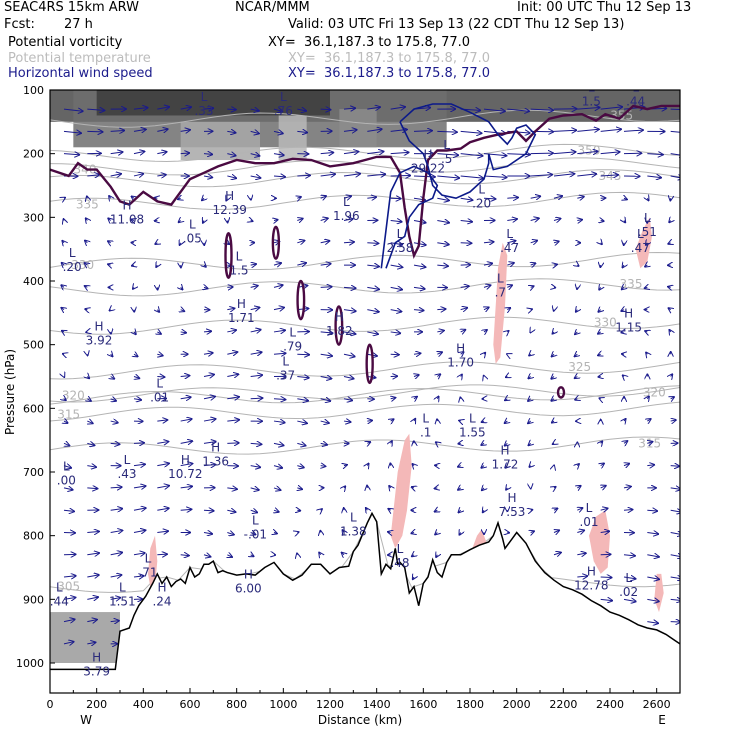 The image size is (740, 740). I want to click on extremum-L-30: L1.51, so click(122, 594).